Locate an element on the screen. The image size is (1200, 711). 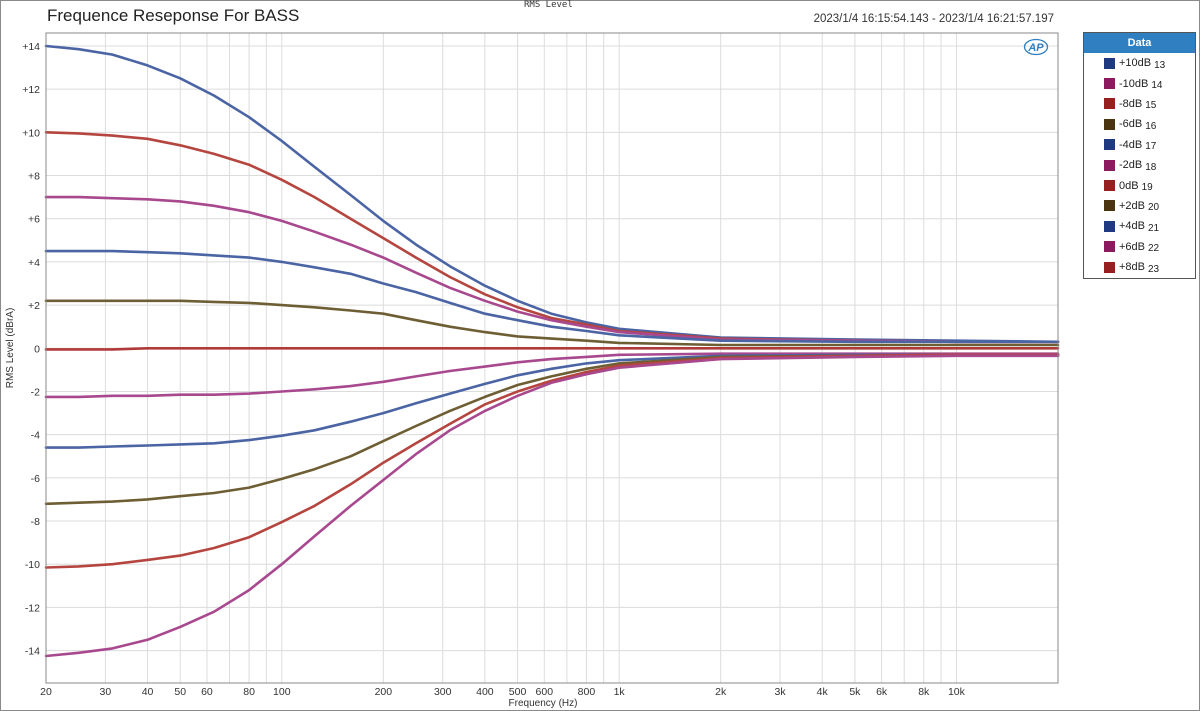
y-tick-label: -10 is located at coordinates (32, 565).